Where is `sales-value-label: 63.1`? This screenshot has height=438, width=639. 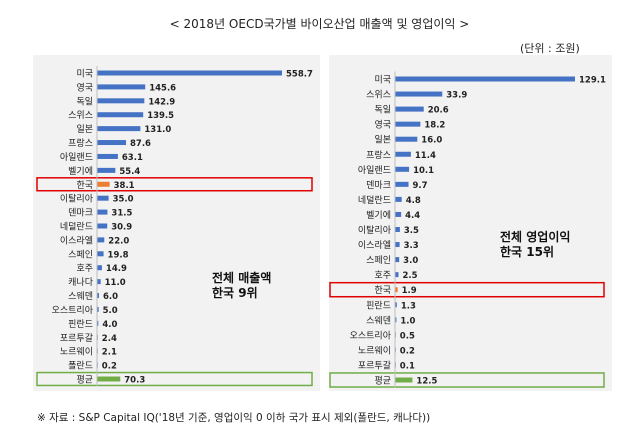 sales-value-label: 63.1 is located at coordinates (132, 158).